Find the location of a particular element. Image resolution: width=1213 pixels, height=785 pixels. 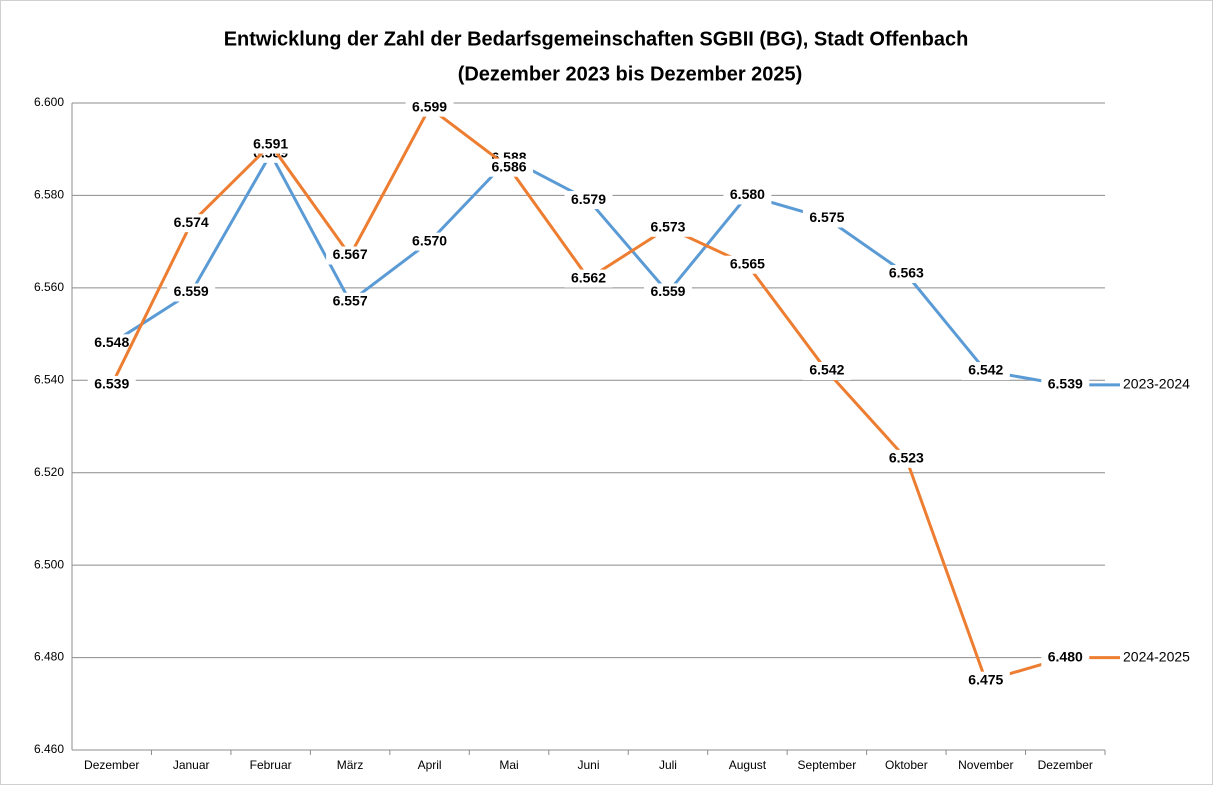

value-label: 6.591 is located at coordinates (270, 143).